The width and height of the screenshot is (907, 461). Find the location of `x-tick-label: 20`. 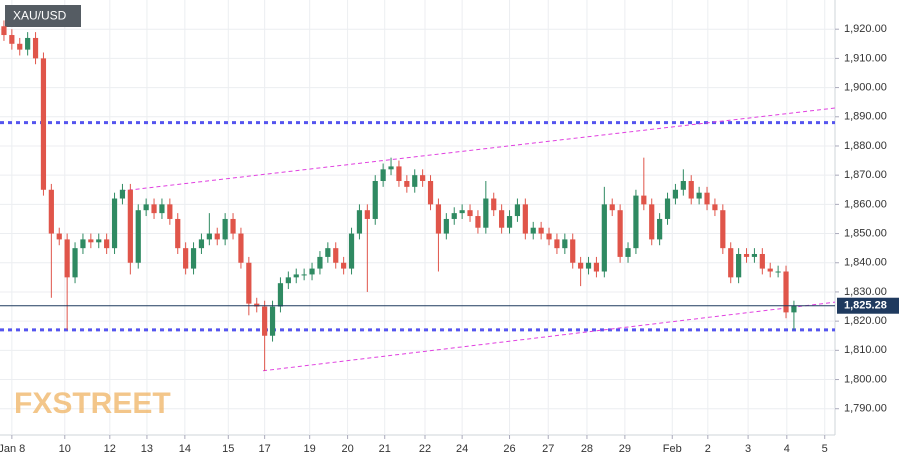

x-tick-label: 20 is located at coordinates (347, 449).